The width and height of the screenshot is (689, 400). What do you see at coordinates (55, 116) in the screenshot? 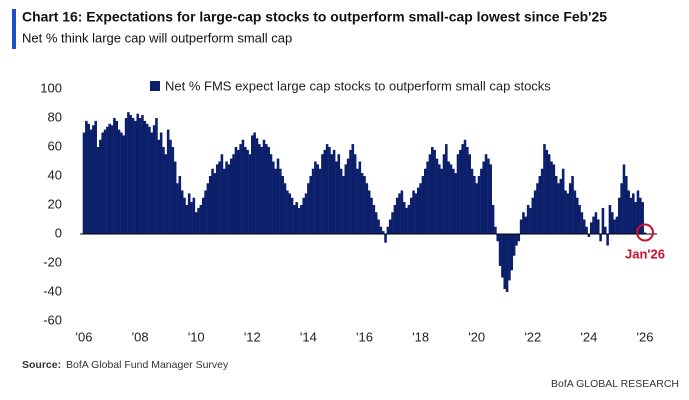
I see `y-tick-label: 80` at bounding box center [55, 116].